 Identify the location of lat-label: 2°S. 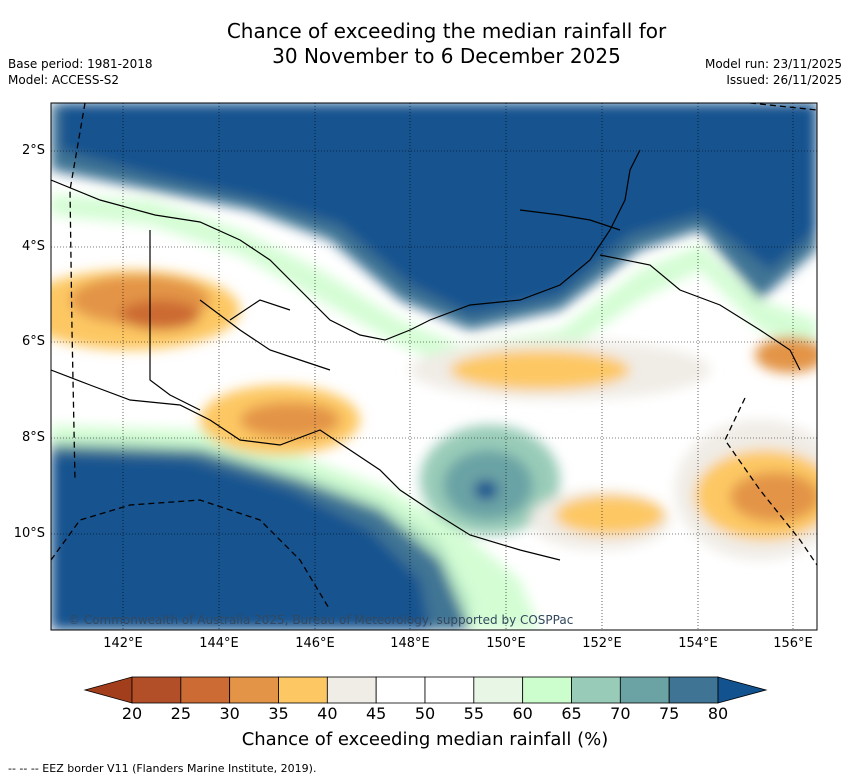
(33, 150).